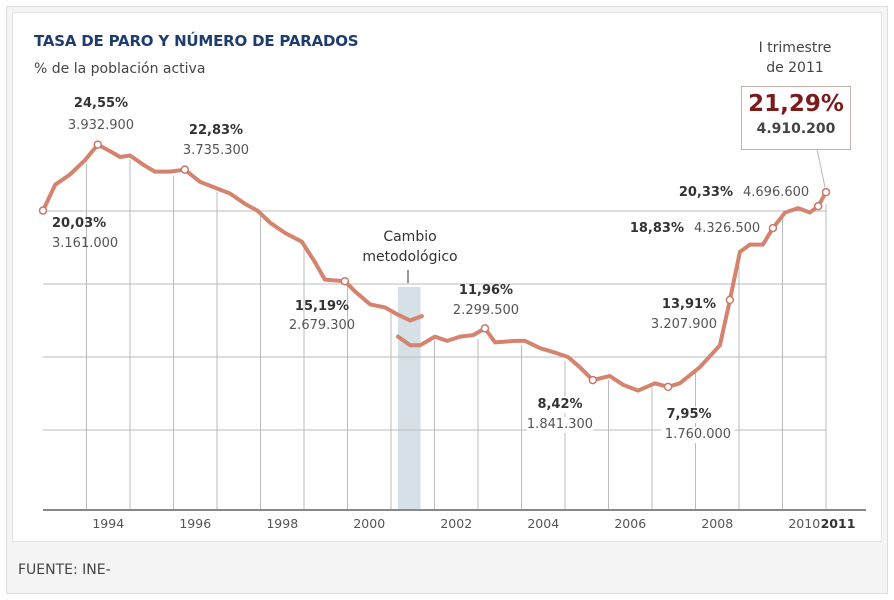 This screenshot has height=600, width=894. I want to click on period-label-line2: de 2011, so click(795, 68).